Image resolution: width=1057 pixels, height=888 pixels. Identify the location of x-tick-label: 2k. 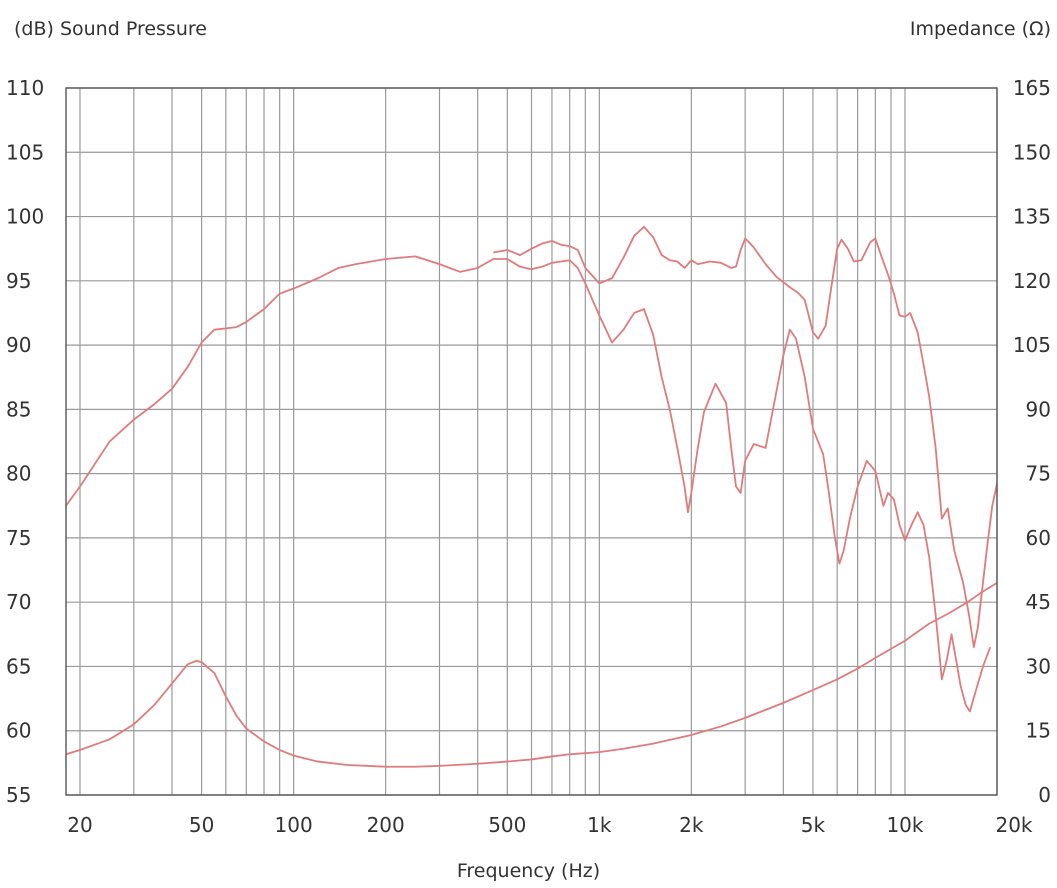
(691, 825).